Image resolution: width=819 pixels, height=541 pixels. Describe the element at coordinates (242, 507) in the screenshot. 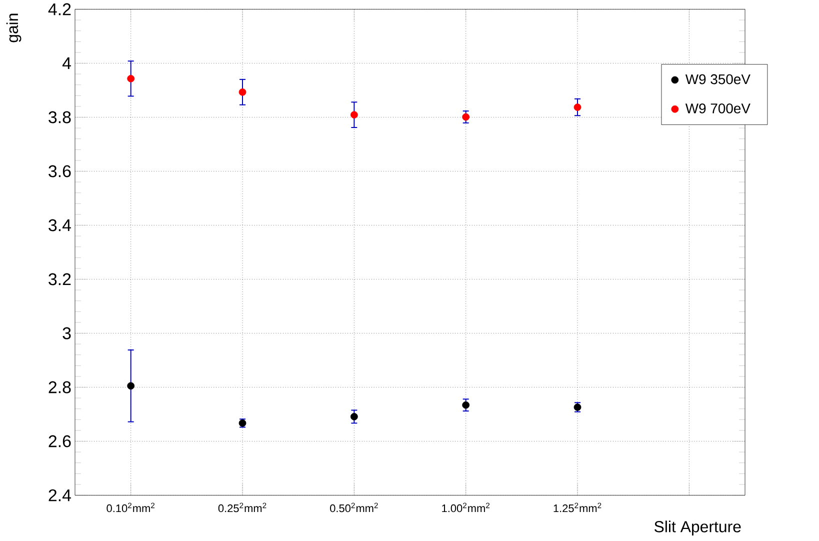

I see `x-tick-label: 0.25$^{2}$mm$^{2}$` at that location.